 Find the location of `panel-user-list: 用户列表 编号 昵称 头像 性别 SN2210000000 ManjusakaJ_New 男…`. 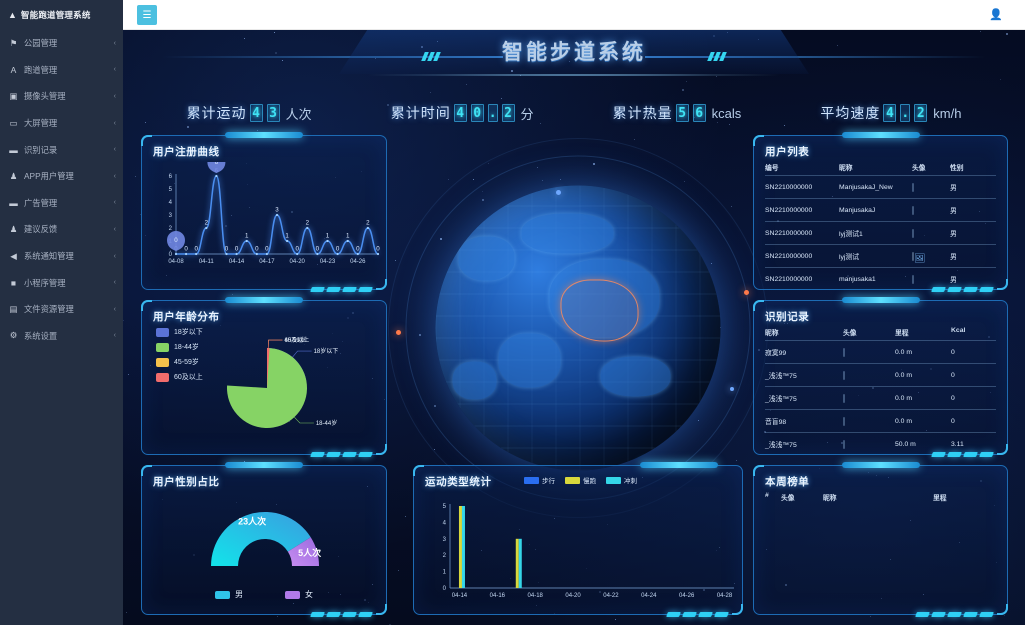

panel-user-list: 用户列表 编号 昵称 头像 性别 SN2210000000 ManjusakaJ_New 男… is located at coordinates (880, 212).